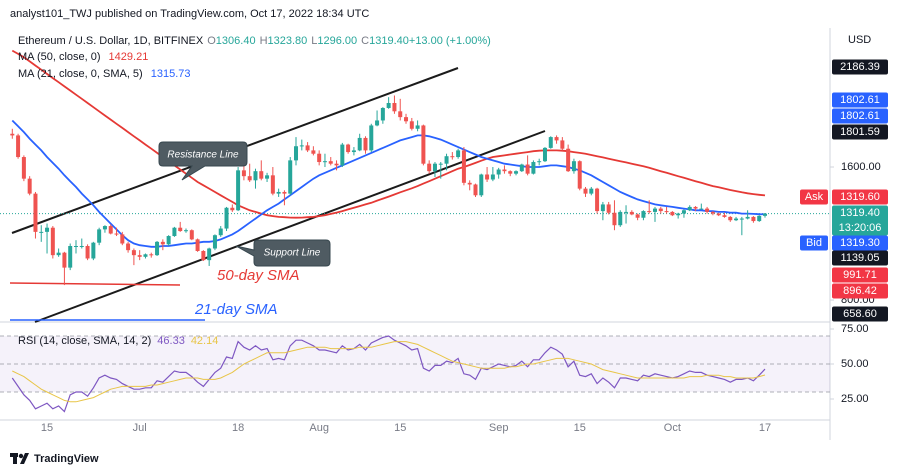  I want to click on rsi-value: 42.14, so click(205, 341).